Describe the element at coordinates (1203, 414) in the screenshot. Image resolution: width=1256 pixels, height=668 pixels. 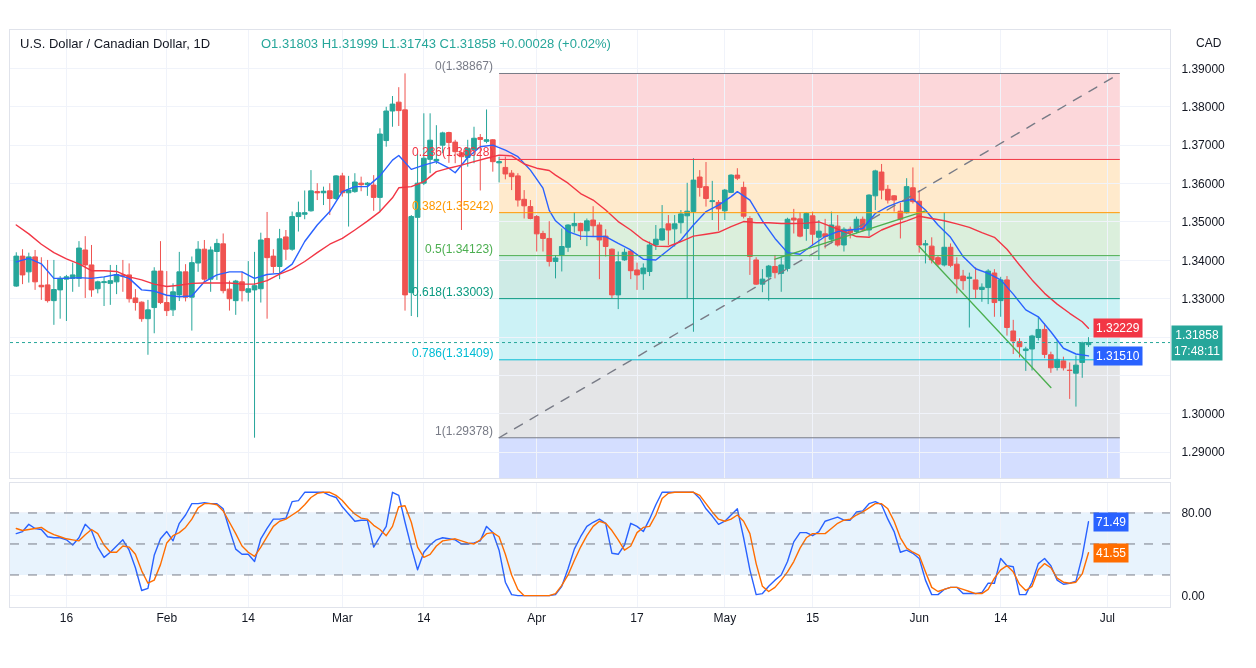
I see `y-tick-label: 1.30000` at that location.